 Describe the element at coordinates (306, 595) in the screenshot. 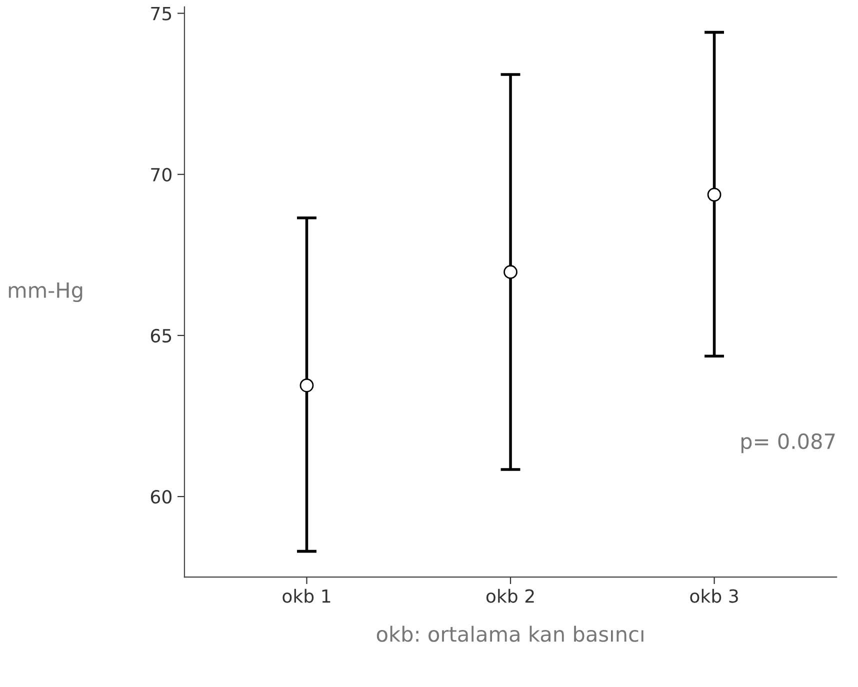

I see `x-tick-label: okb 1` at that location.